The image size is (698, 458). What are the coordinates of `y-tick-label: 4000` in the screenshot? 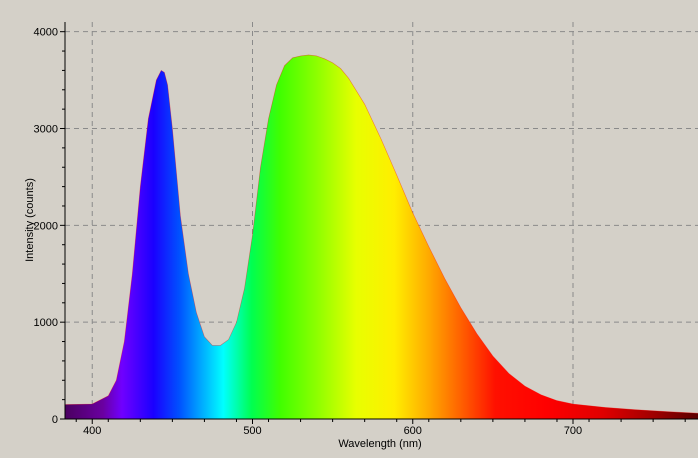 It's located at (46, 33).